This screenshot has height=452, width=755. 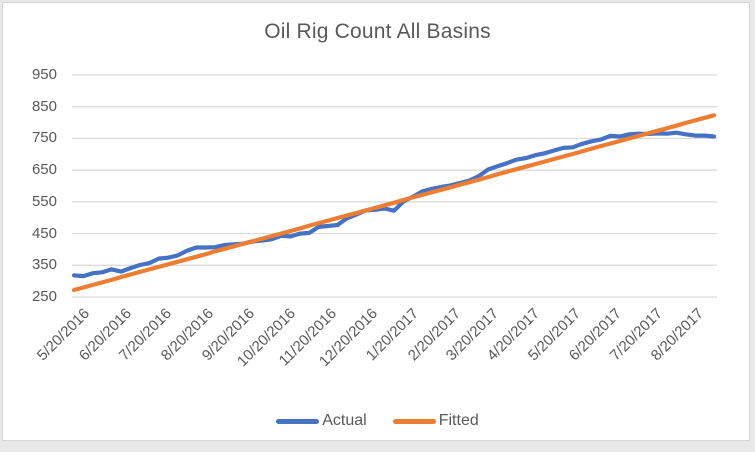 I want to click on y-tick-label-950: 950, so click(x=44, y=74).